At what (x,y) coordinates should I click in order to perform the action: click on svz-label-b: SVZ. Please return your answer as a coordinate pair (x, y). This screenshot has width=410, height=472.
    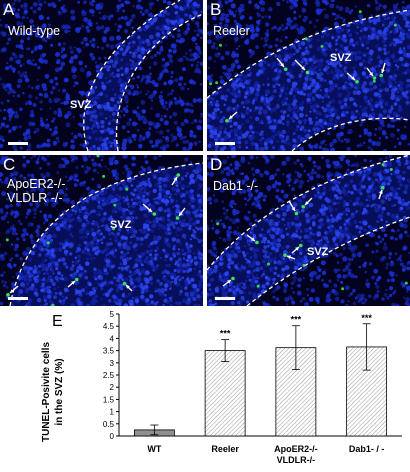
    Looking at the image, I should click on (341, 58).